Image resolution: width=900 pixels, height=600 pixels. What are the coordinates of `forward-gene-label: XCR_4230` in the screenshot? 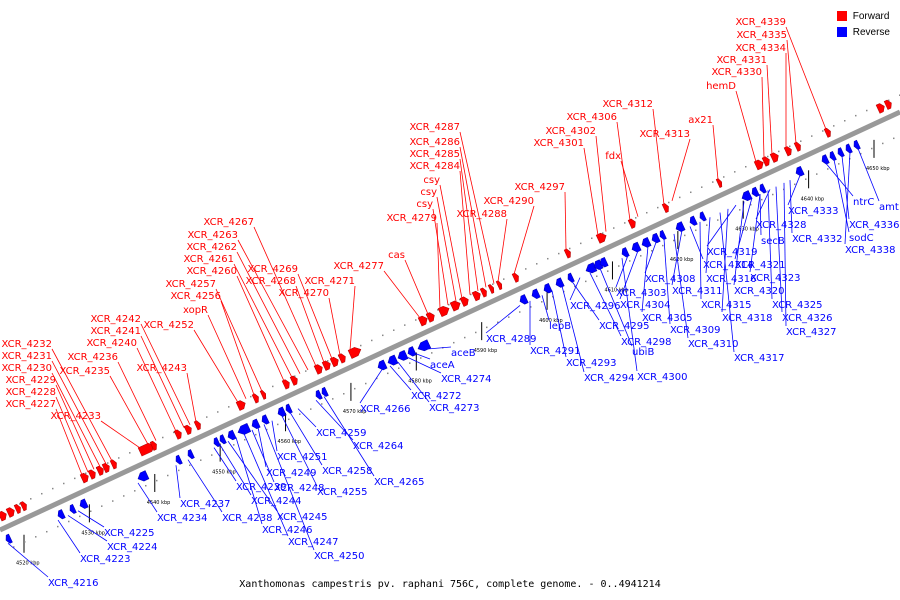 It's located at (26, 368).